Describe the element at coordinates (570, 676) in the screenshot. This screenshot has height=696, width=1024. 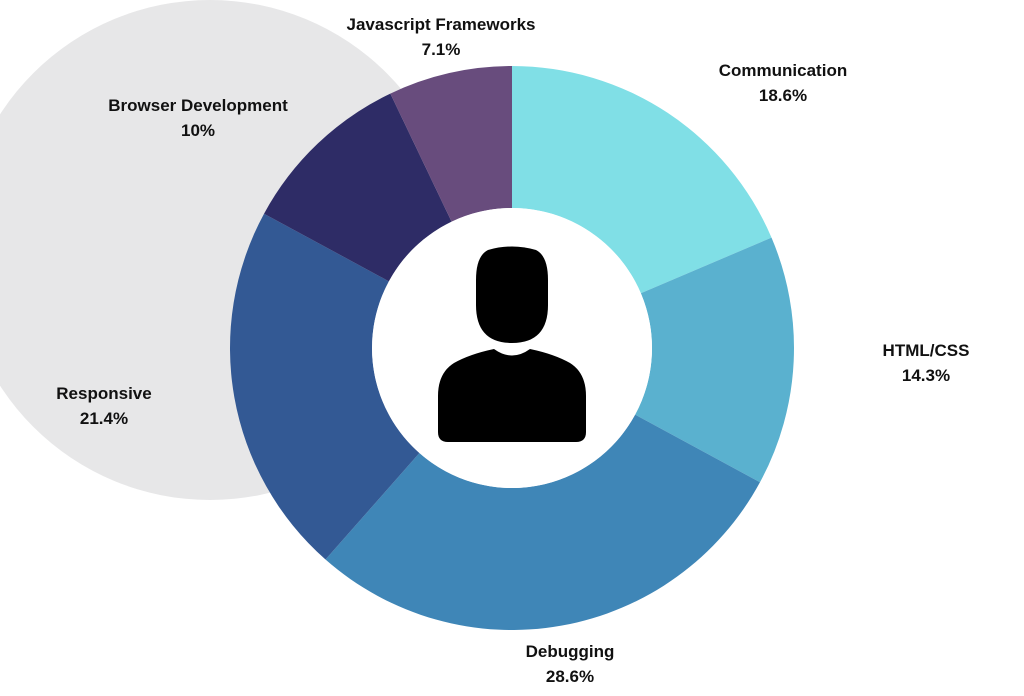
I see `slice-value-debugging: 28.6%` at that location.